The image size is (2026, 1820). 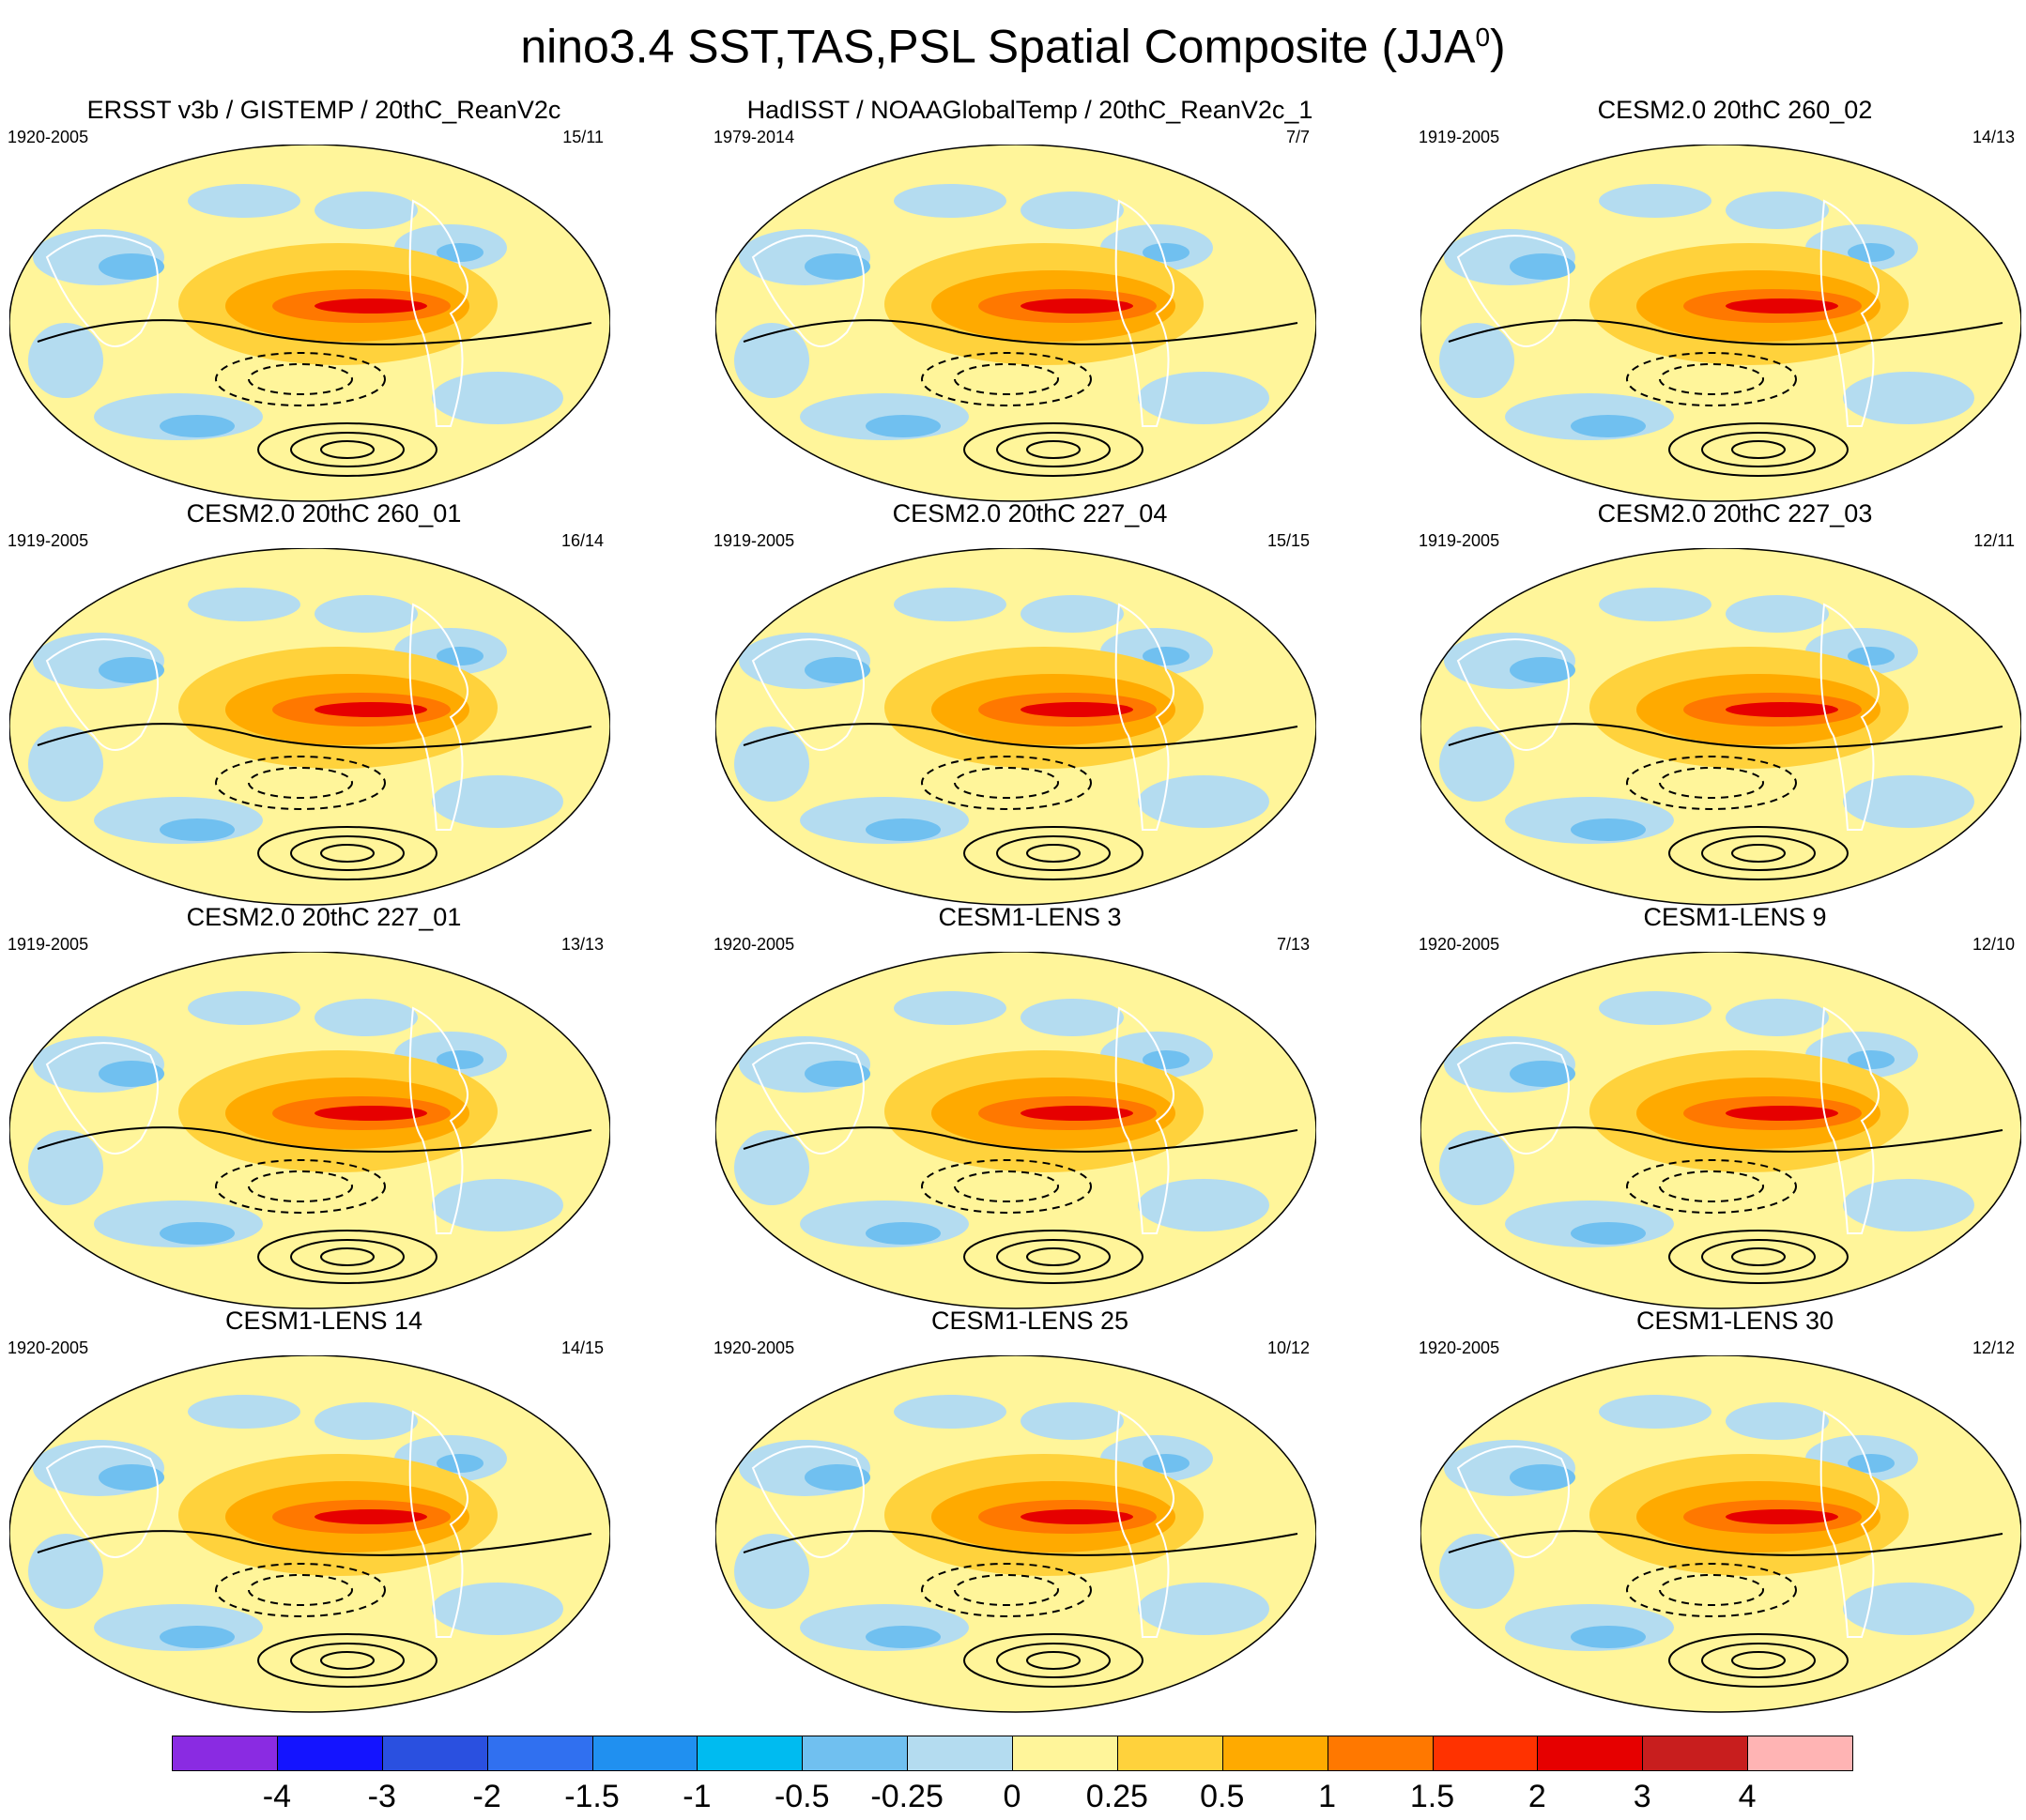 What do you see at coordinates (1993, 137) in the screenshot?
I see `panel-count: 14/13` at bounding box center [1993, 137].